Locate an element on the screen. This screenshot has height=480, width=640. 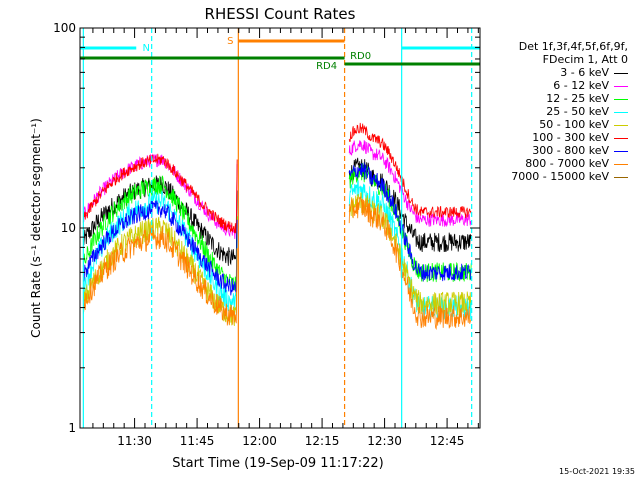
annotation-label-s: S is located at coordinates (230, 41).